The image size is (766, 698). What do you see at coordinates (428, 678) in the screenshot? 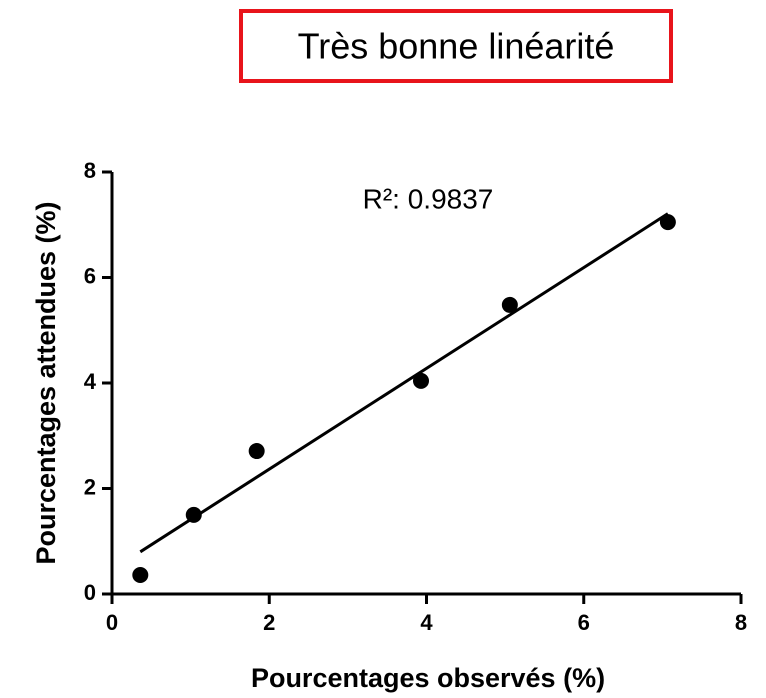
I see `x-axis-label: Pourcentages observés (%)` at bounding box center [428, 678].